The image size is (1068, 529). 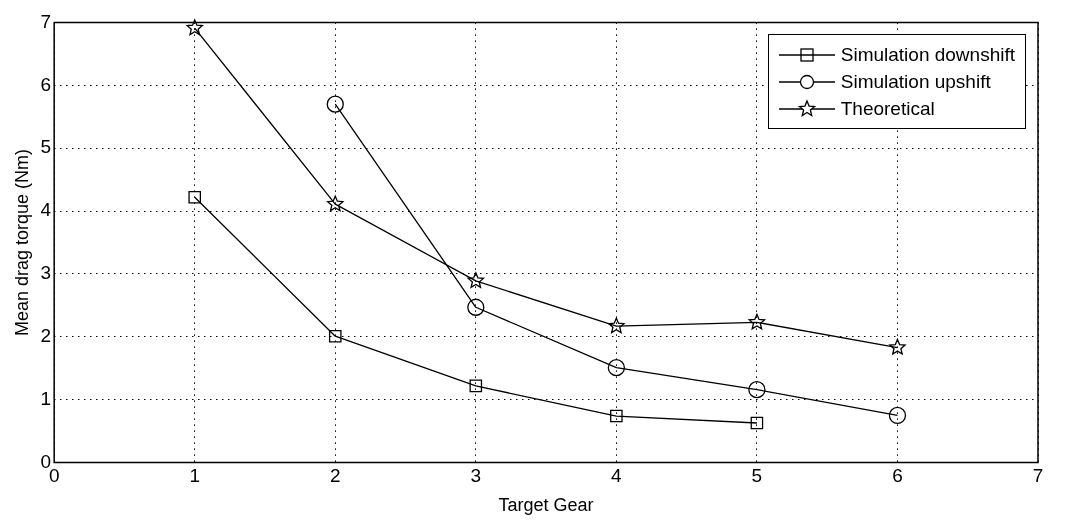 What do you see at coordinates (46, 273) in the screenshot?
I see `y-tick-label: 3` at bounding box center [46, 273].